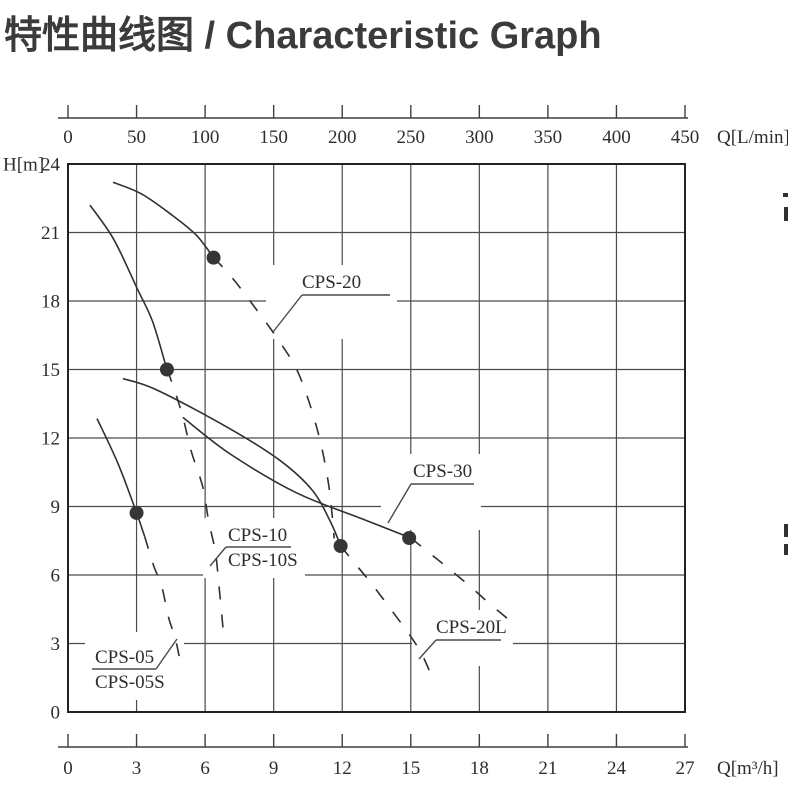  What do you see at coordinates (136, 137) in the screenshot?
I see `tick-label: 50` at bounding box center [136, 137].